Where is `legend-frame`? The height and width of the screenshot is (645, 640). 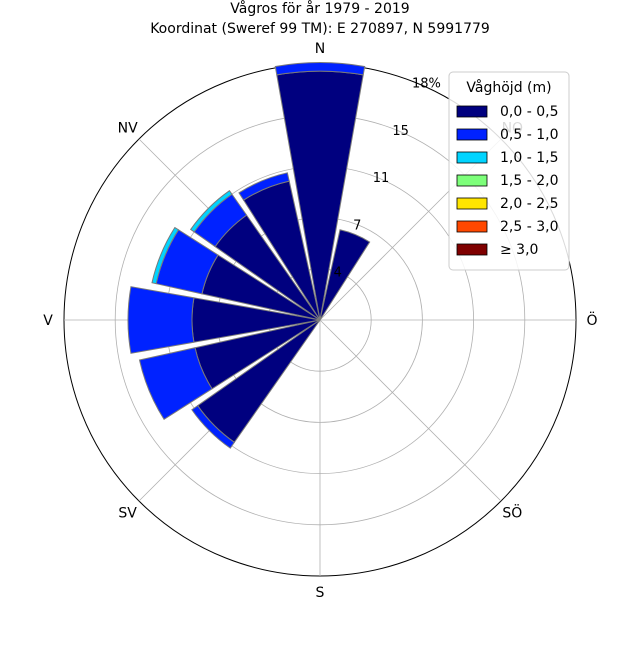
legend-frame is located at coordinates (509, 171).